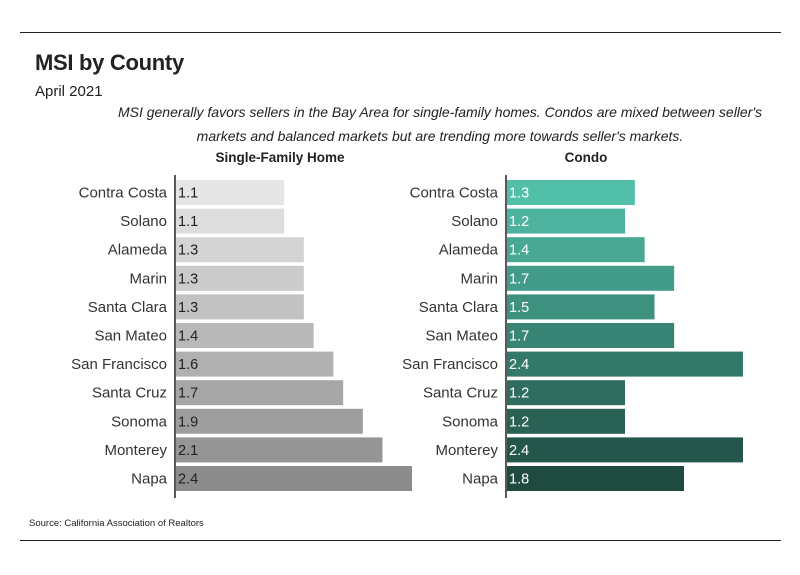 Image resolution: width=800 pixels, height=575 pixels. Describe the element at coordinates (129, 393) in the screenshot. I see `sfh-category-label: Santa Cruz` at that location.